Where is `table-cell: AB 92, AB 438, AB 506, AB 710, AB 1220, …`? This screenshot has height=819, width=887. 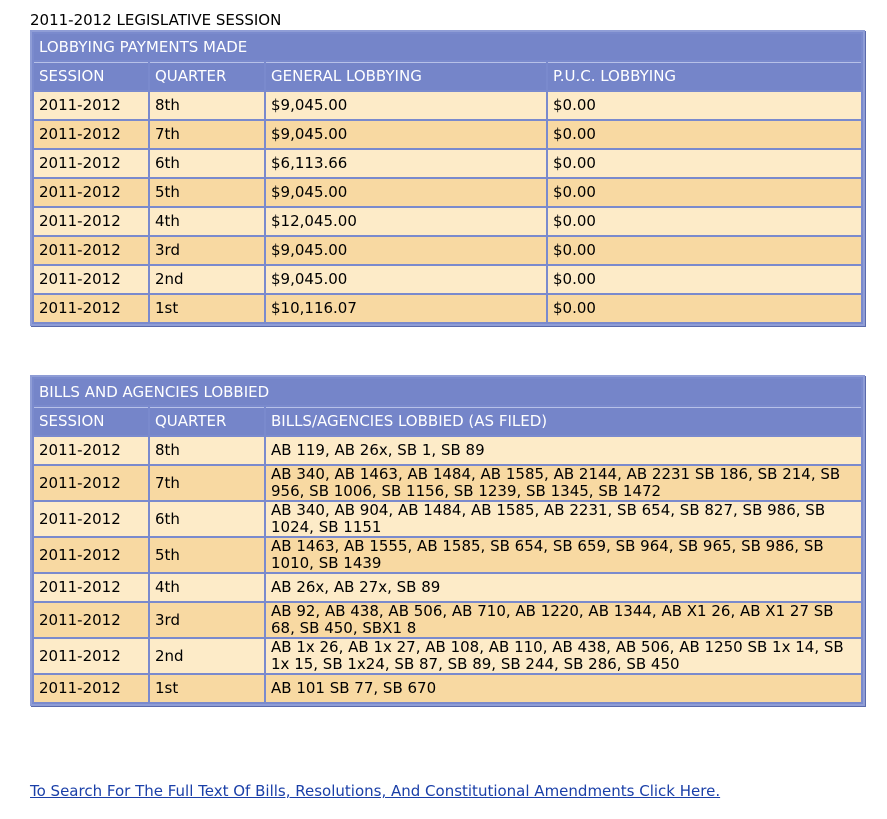 table-cell: AB 92, AB 438, AB 506, AB 710, AB 1220, … is located at coordinates (563, 620).